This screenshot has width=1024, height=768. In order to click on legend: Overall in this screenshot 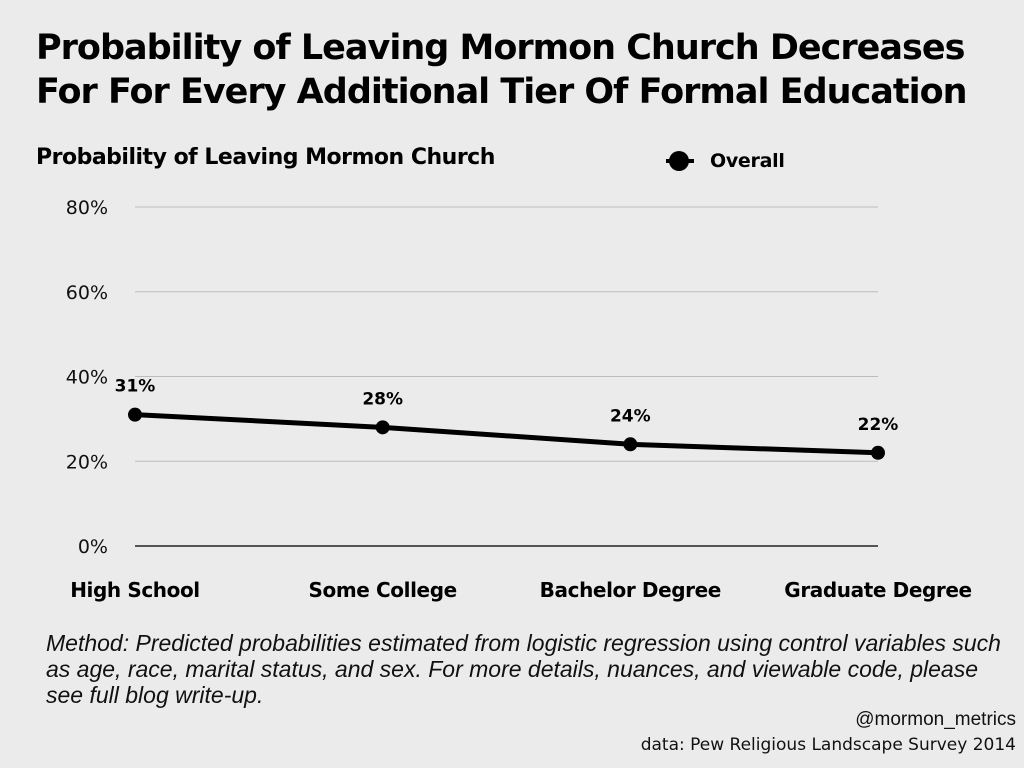, I will do `click(724, 161)`.